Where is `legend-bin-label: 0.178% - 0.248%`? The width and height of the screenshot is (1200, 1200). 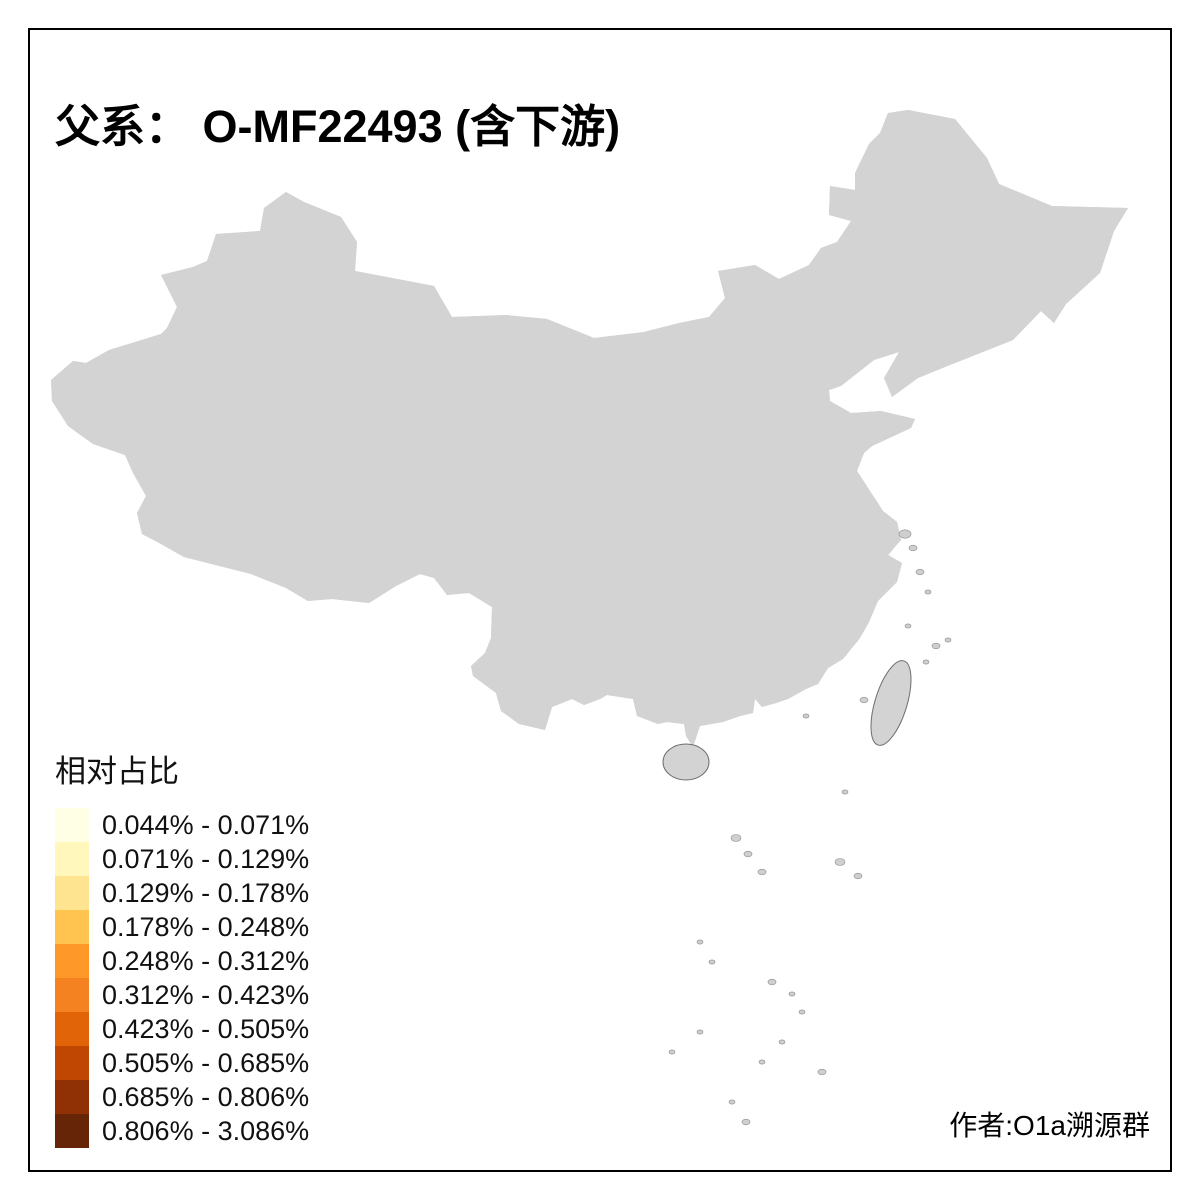
legend-bin-label: 0.178% - 0.248% is located at coordinates (206, 926).